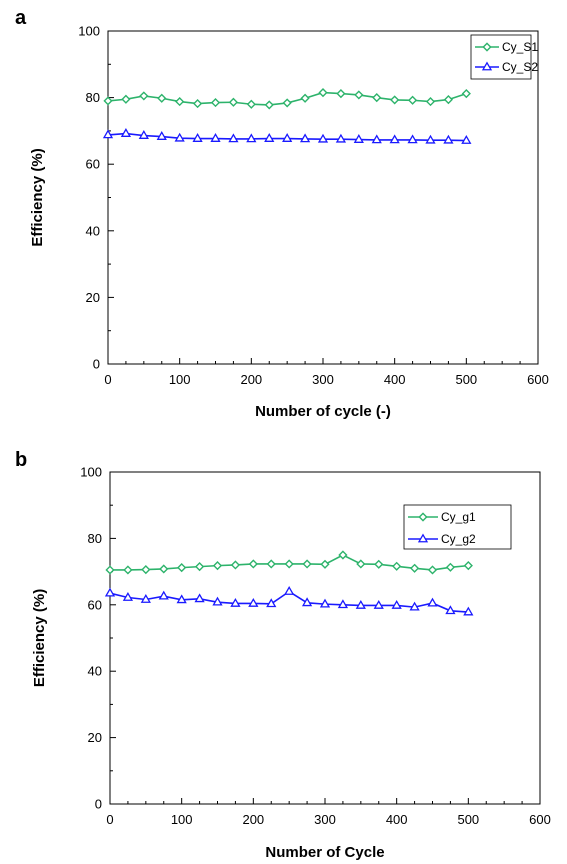 This screenshot has height=864, width=567. What do you see at coordinates (520, 67) in the screenshot?
I see `legend-entry: Cy_S2` at bounding box center [520, 67].